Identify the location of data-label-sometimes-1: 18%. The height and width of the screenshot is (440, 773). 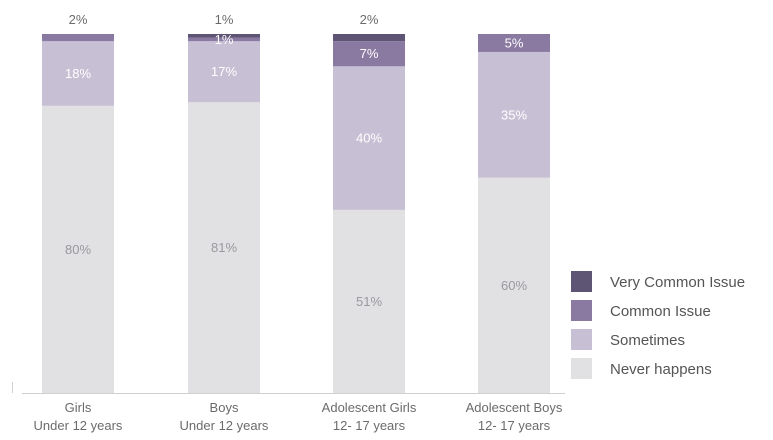
(78, 73).